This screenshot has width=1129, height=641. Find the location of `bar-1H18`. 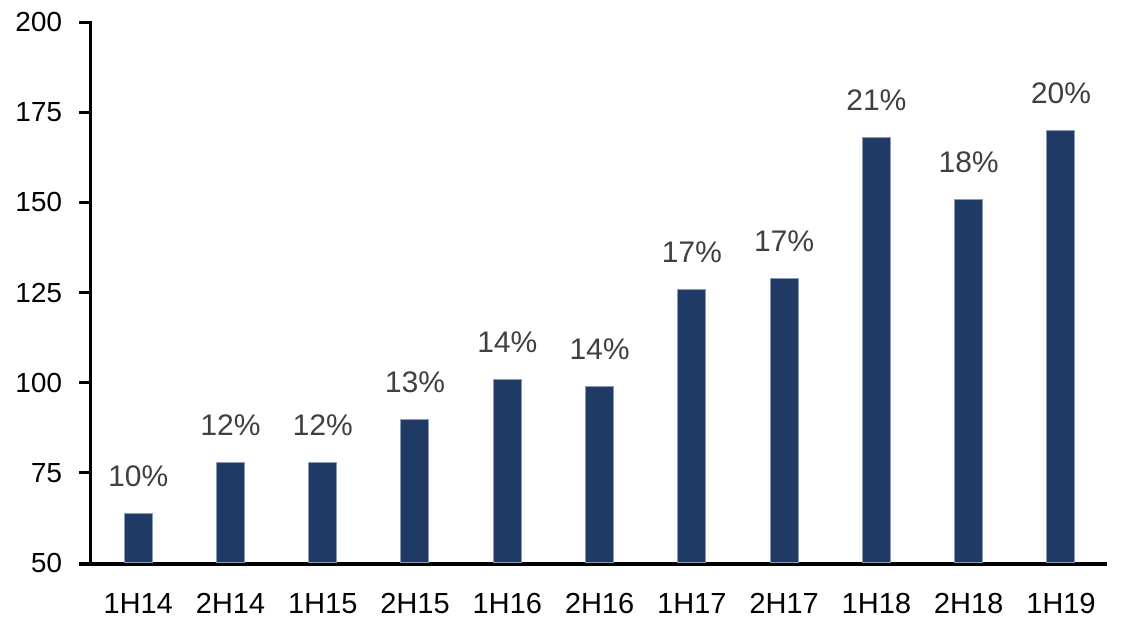

bar-1H18 is located at coordinates (876, 350).